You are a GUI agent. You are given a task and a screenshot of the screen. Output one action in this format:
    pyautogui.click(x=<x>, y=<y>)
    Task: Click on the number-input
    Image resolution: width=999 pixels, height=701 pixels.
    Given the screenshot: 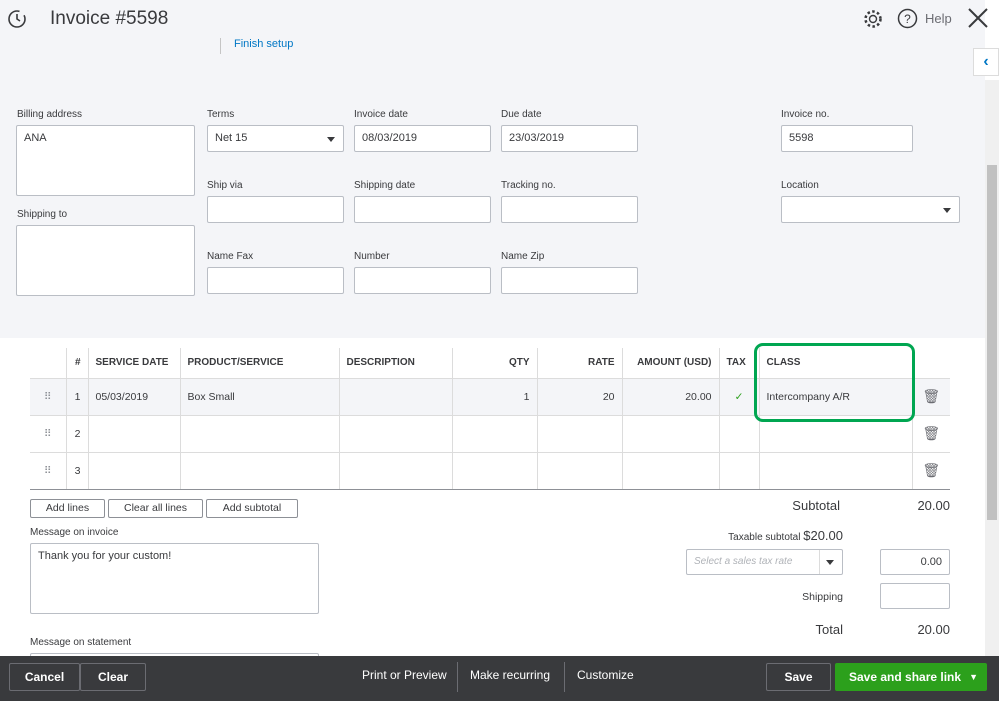 What is the action you would take?
    pyautogui.click(x=422, y=280)
    